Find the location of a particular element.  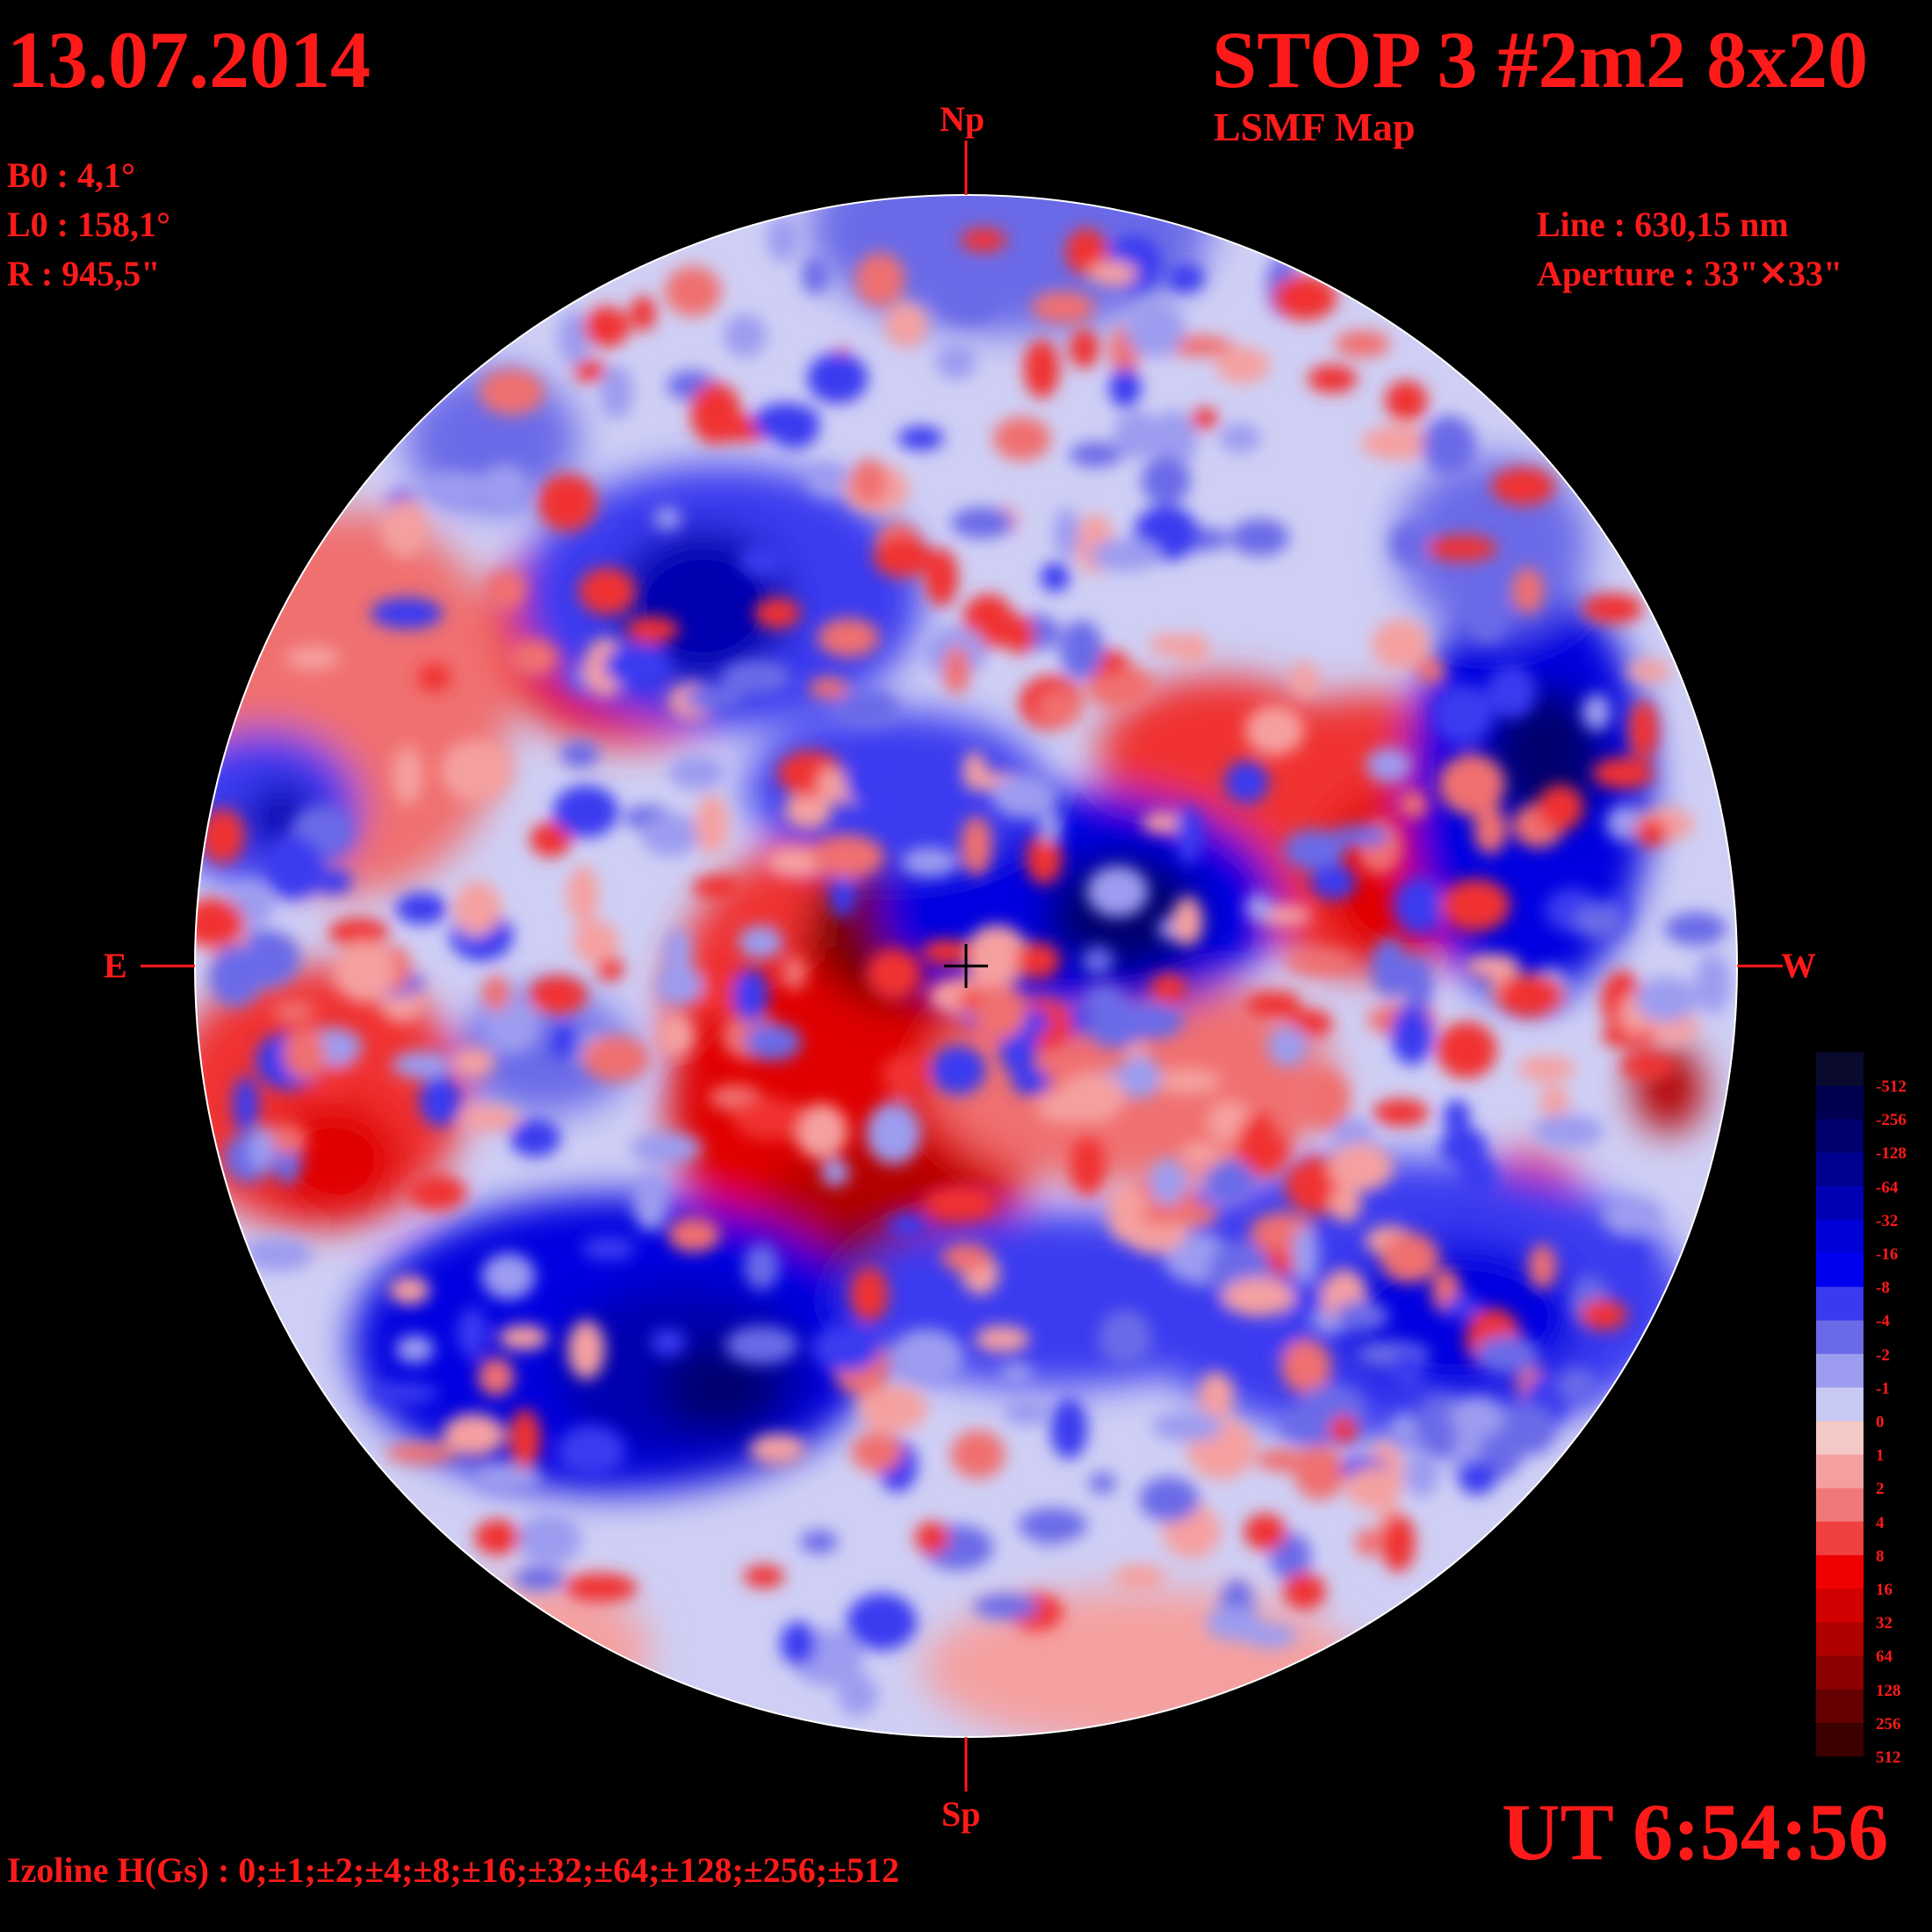

legend-level-label: 512 is located at coordinates (1889, 1757).